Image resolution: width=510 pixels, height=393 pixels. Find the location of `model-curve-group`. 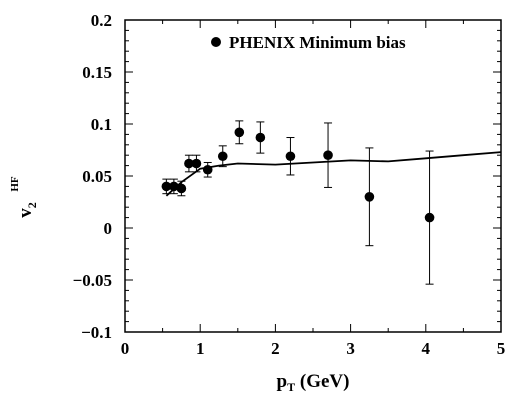

model-curve-group is located at coordinates (333, 174).